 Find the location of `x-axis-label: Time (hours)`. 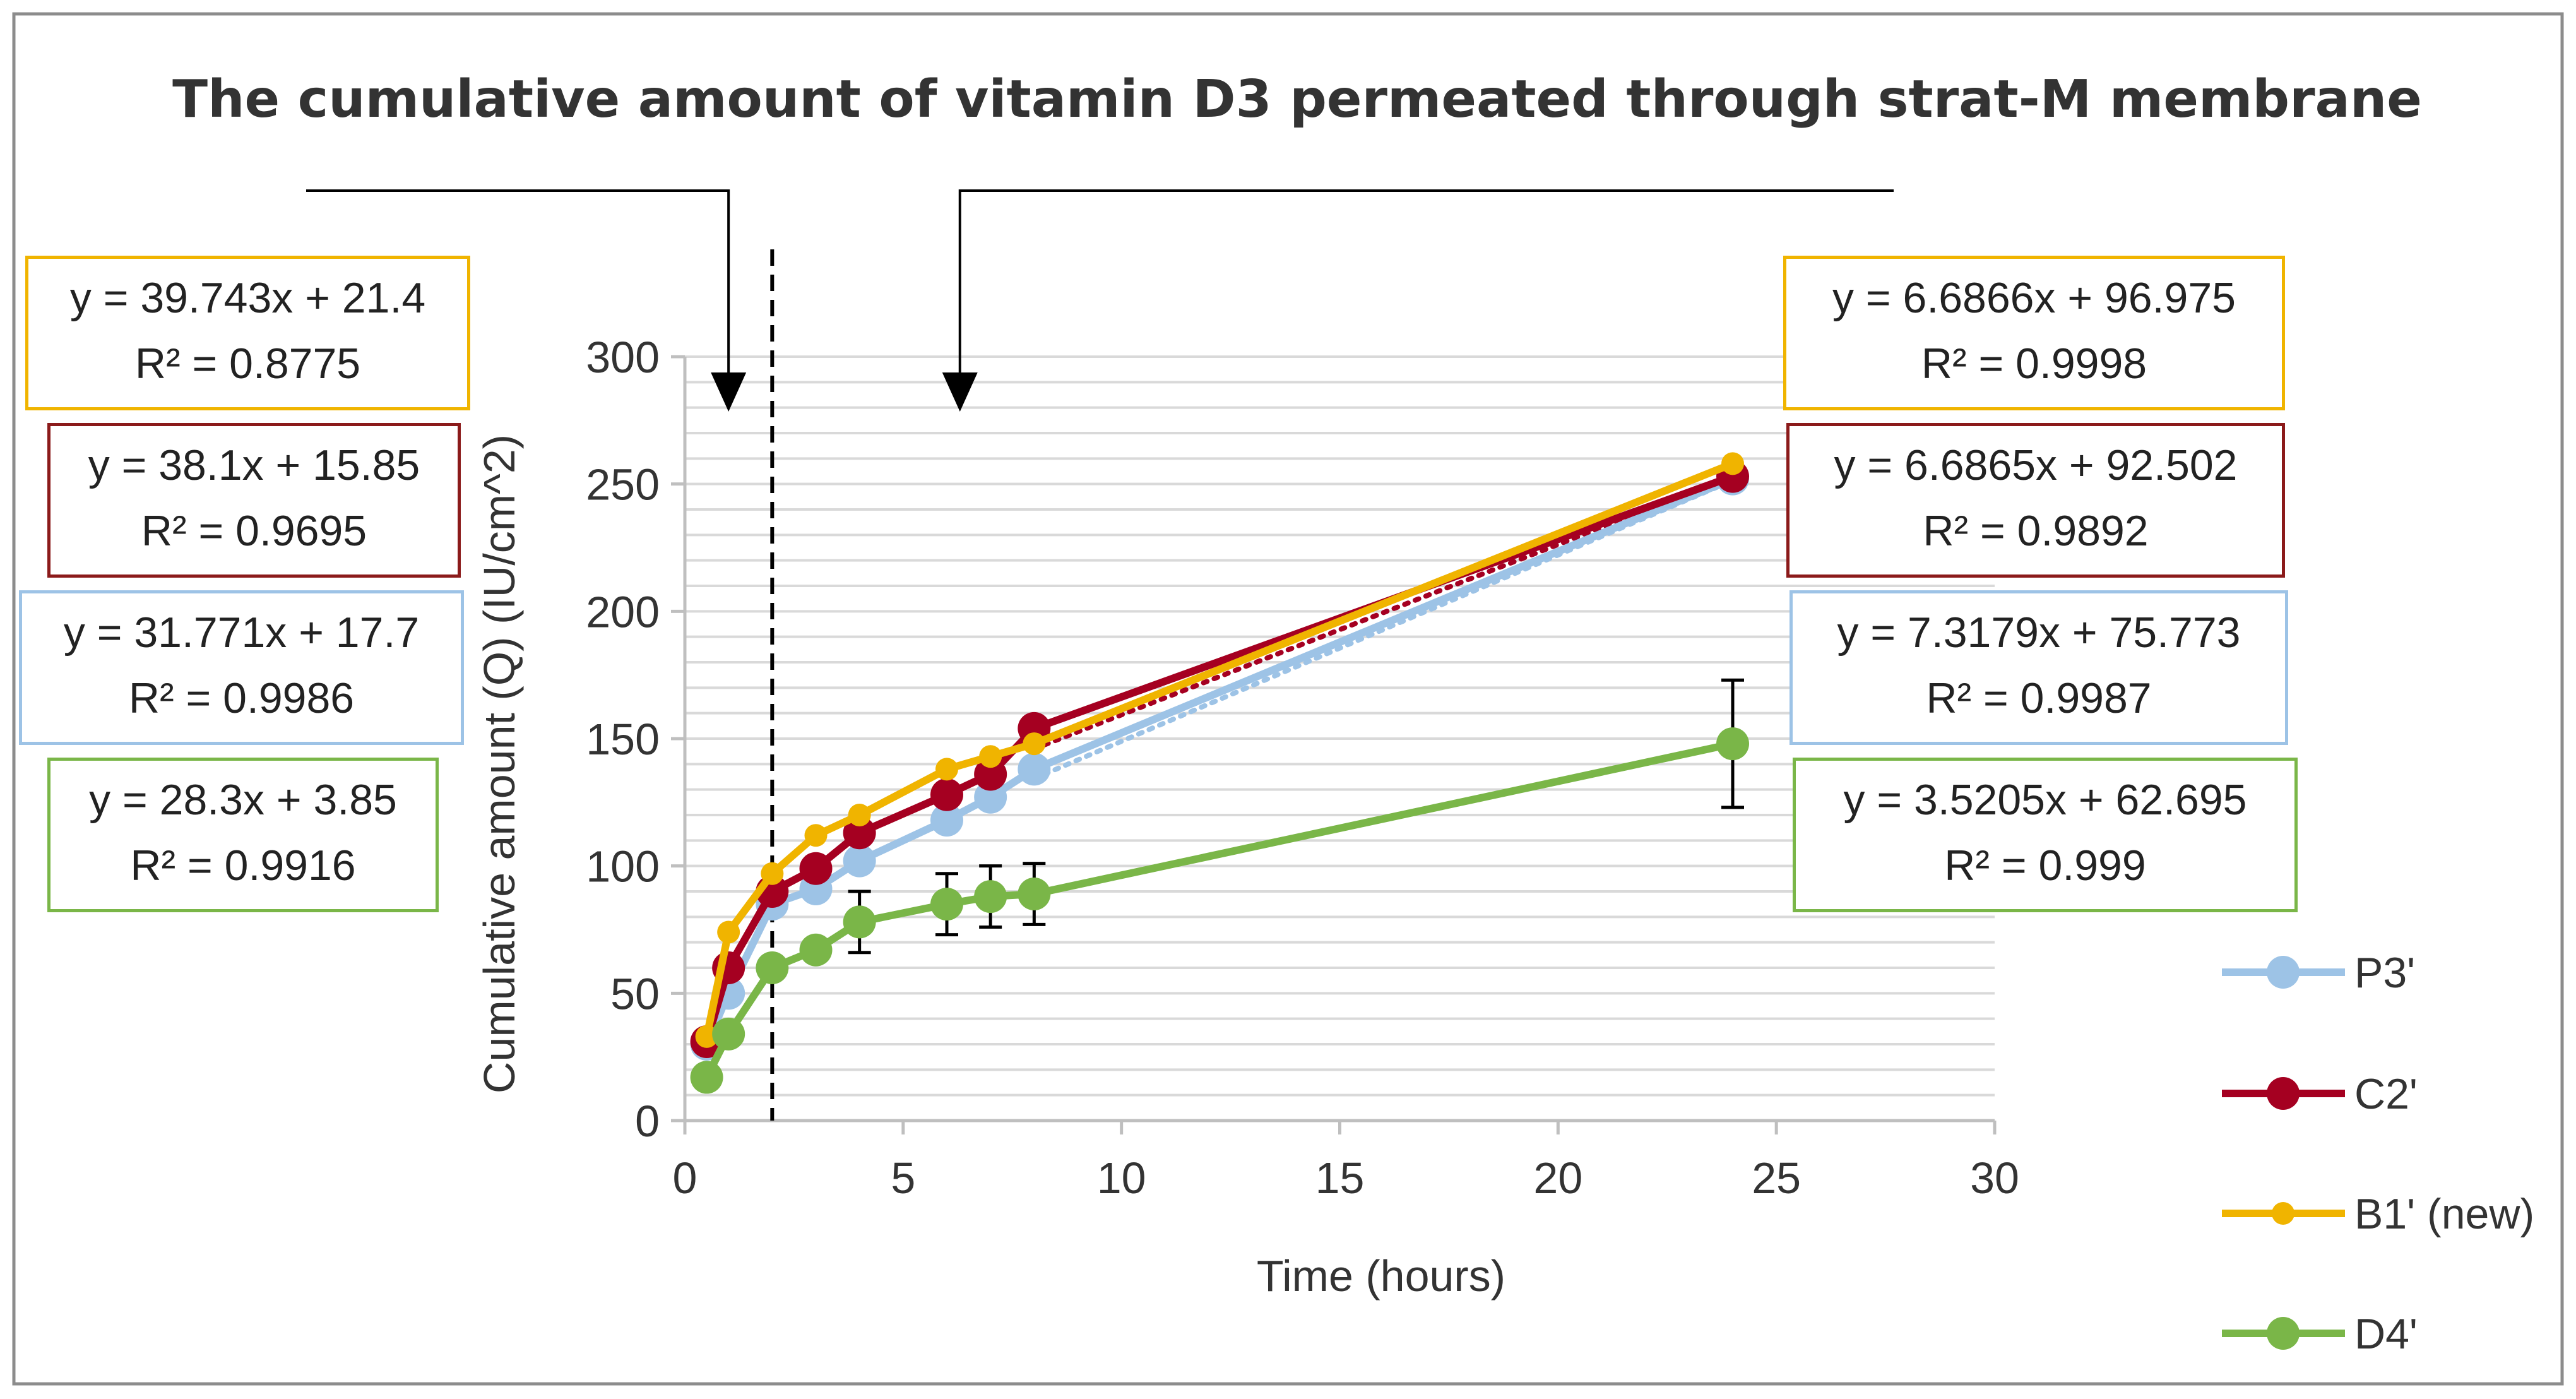

x-axis-label: Time (hours) is located at coordinates (1381, 1276).